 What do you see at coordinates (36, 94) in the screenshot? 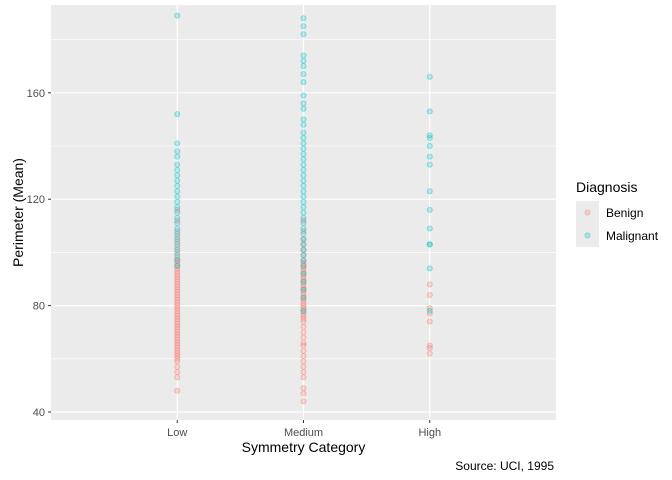
I see `y-tick-label: 160` at bounding box center [36, 94].